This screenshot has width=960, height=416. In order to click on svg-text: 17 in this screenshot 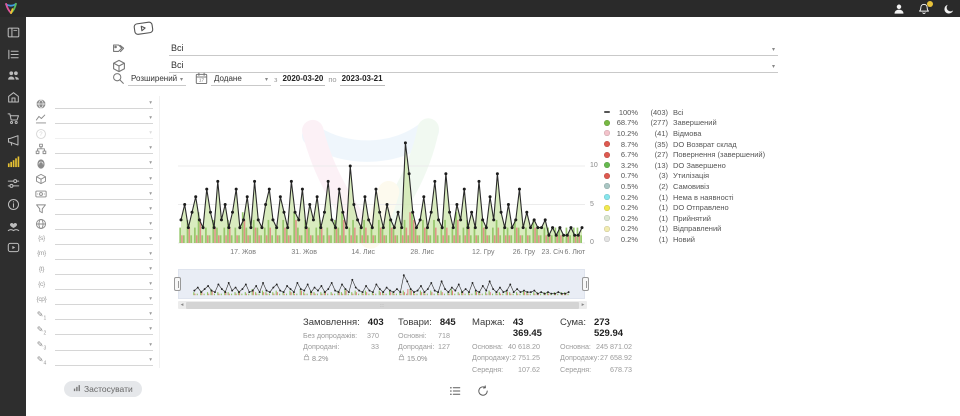, I will do `click(202, 80)`.